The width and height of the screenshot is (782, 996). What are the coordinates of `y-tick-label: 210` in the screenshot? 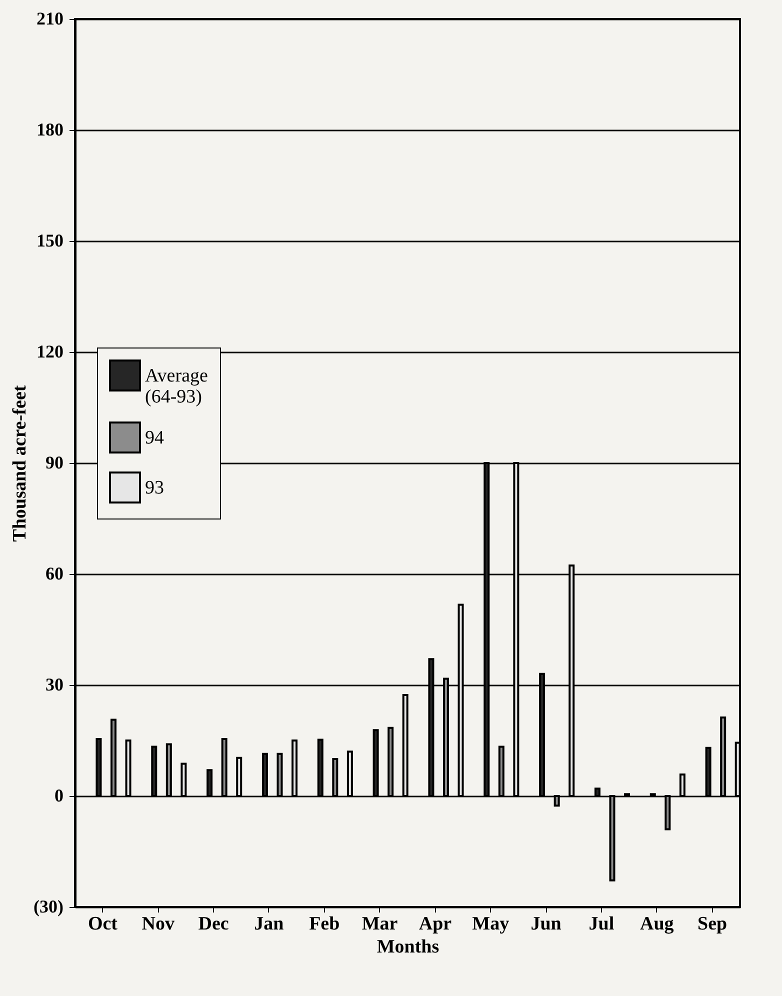 It's located at (50, 18).